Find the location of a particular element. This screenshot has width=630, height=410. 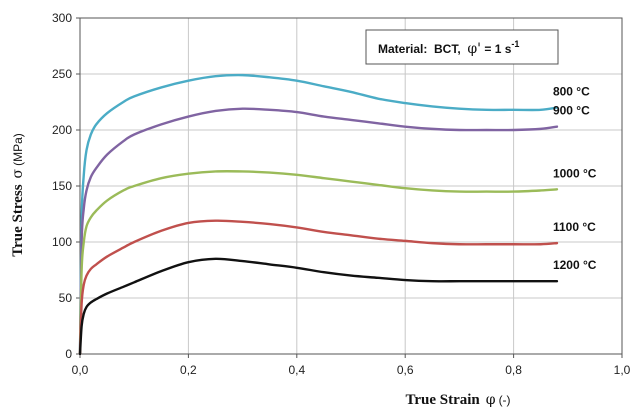

series-800C-label: 800 °C is located at coordinates (571, 92).